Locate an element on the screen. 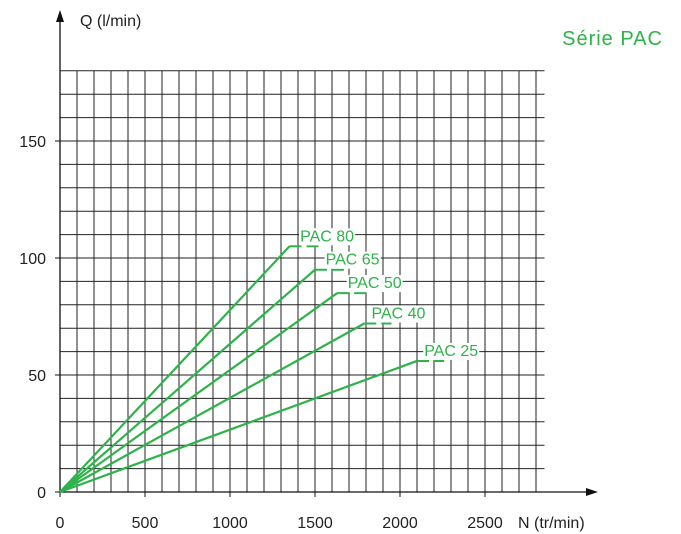  series-label: PAC 50 is located at coordinates (375, 283).